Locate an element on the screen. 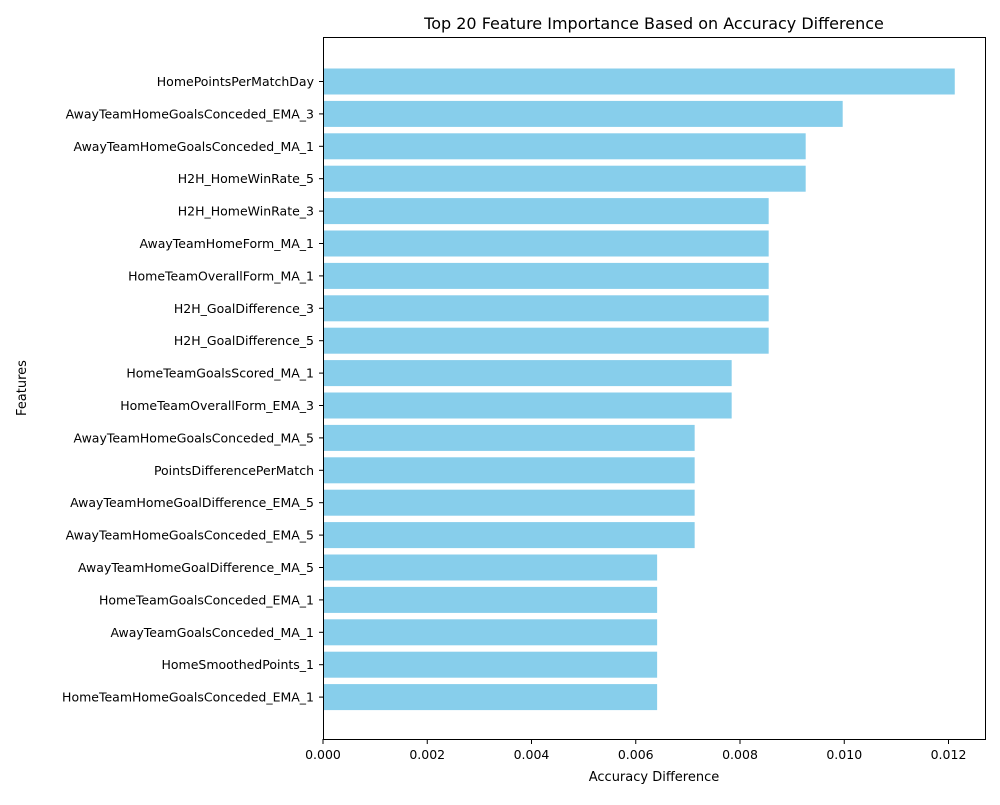 The height and width of the screenshot is (805, 1000). y-tick-label: AwayTeamHomeGoalsConceded_MA_5 is located at coordinates (194, 437).